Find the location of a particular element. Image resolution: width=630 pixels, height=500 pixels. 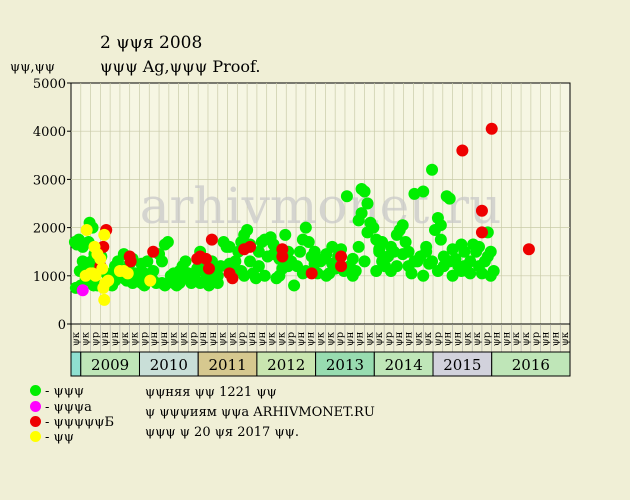

year-label: 2011 is located at coordinates (227, 365).